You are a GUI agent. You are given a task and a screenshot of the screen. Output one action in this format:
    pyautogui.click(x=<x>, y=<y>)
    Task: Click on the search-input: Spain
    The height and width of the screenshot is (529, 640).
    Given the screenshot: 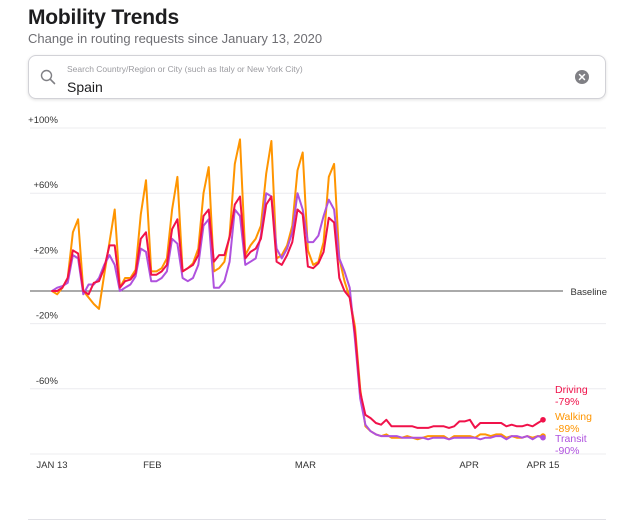 What is the action you would take?
    pyautogui.click(x=85, y=87)
    